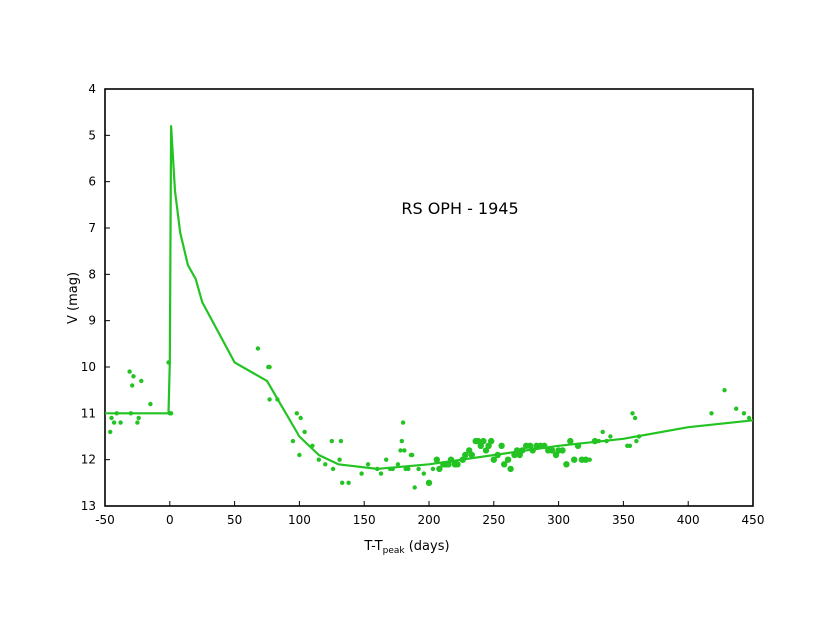 The height and width of the screenshot is (642, 830). What do you see at coordinates (364, 520) in the screenshot?
I see `x-tick-label: 150` at bounding box center [364, 520].